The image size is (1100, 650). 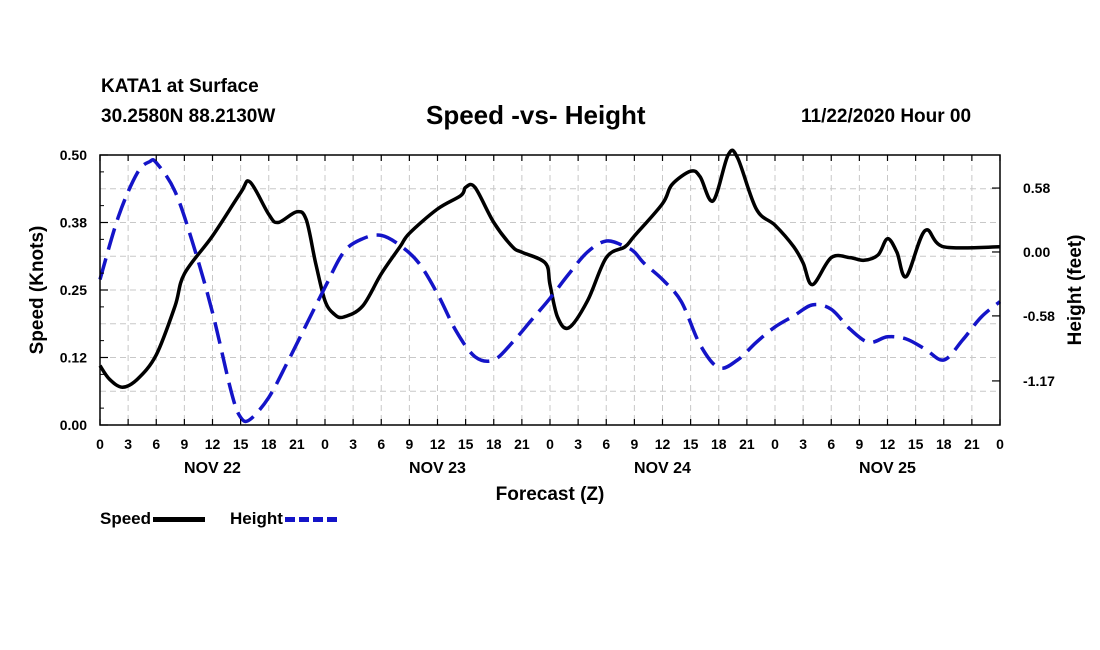 I want to click on y2-axis-title: Height (feet), so click(x=1075, y=290).